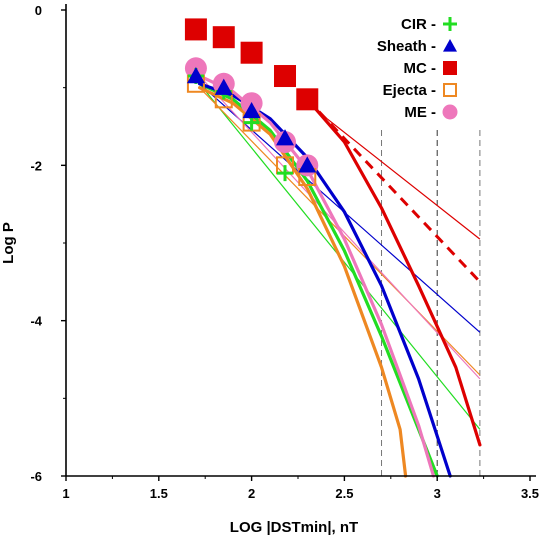 The image size is (545, 540). What do you see at coordinates (437, 493) in the screenshot?
I see `x-tick-label: 3` at bounding box center [437, 493].